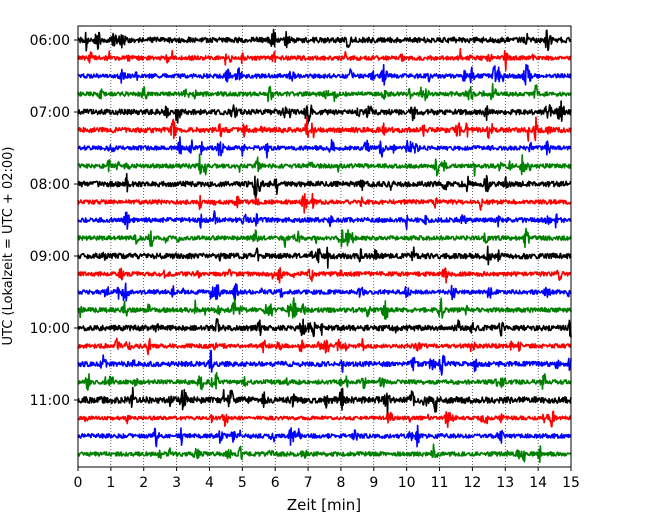 The height and width of the screenshot is (520, 650). Describe the element at coordinates (373, 483) in the screenshot. I see `x-tick-label-9: 9` at that location.